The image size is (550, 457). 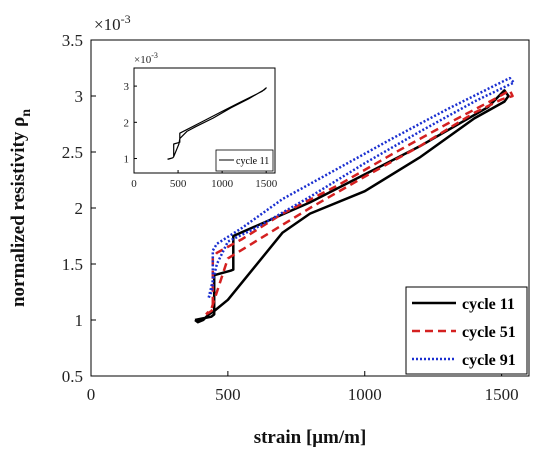 I want to click on main-x-tick-label: 1500, so click(x=502, y=394).